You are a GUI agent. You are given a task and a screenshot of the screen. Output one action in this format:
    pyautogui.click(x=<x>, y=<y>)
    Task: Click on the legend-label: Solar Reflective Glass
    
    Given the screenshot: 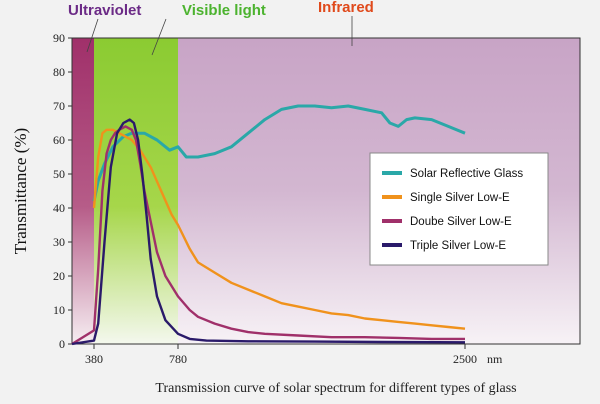 What is the action you would take?
    pyautogui.click(x=466, y=174)
    